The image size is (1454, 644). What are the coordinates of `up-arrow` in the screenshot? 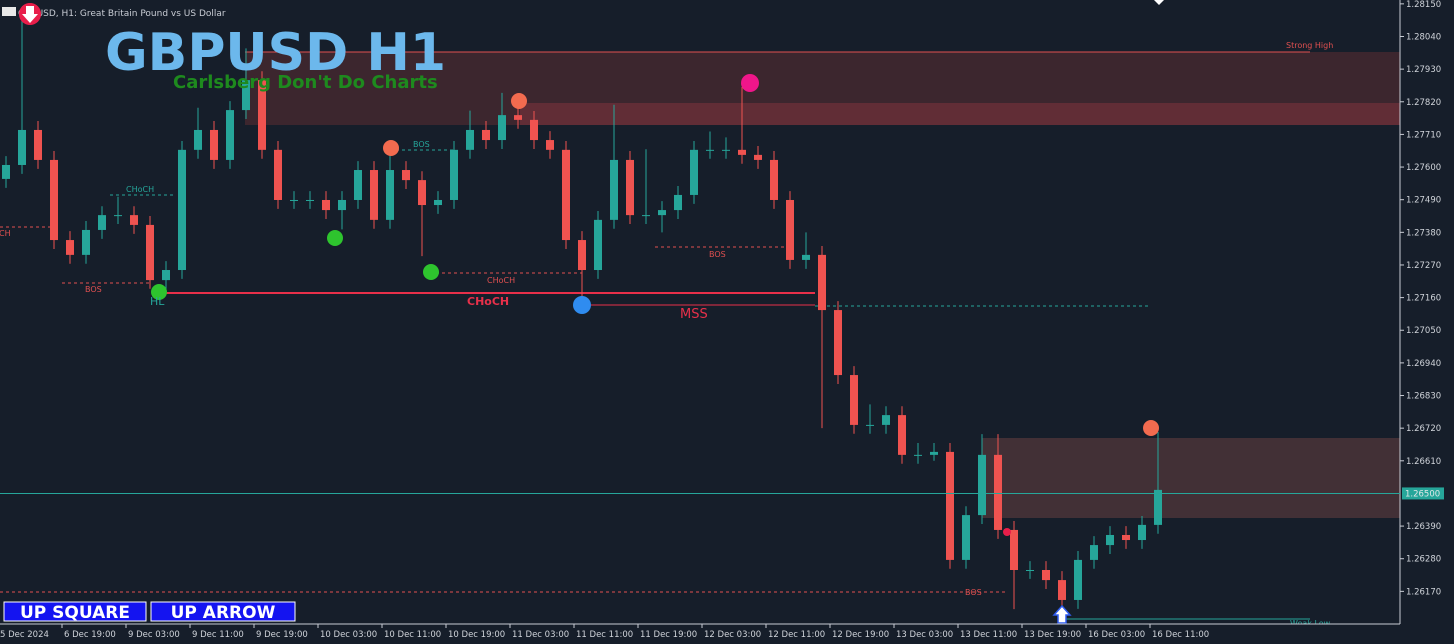 It's located at (1062, 614).